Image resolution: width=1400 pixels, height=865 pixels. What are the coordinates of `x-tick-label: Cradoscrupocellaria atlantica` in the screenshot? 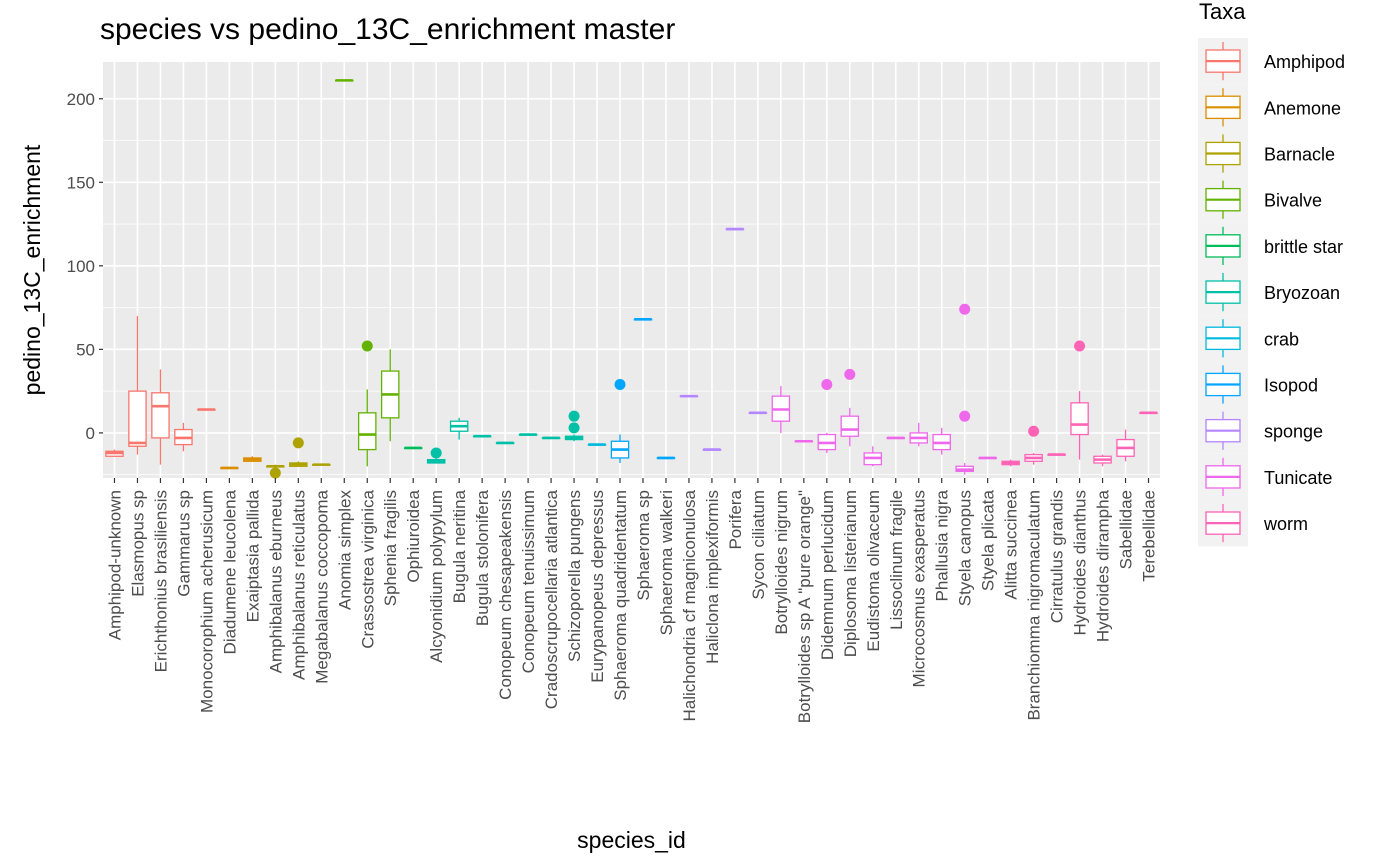 It's located at (551, 599).